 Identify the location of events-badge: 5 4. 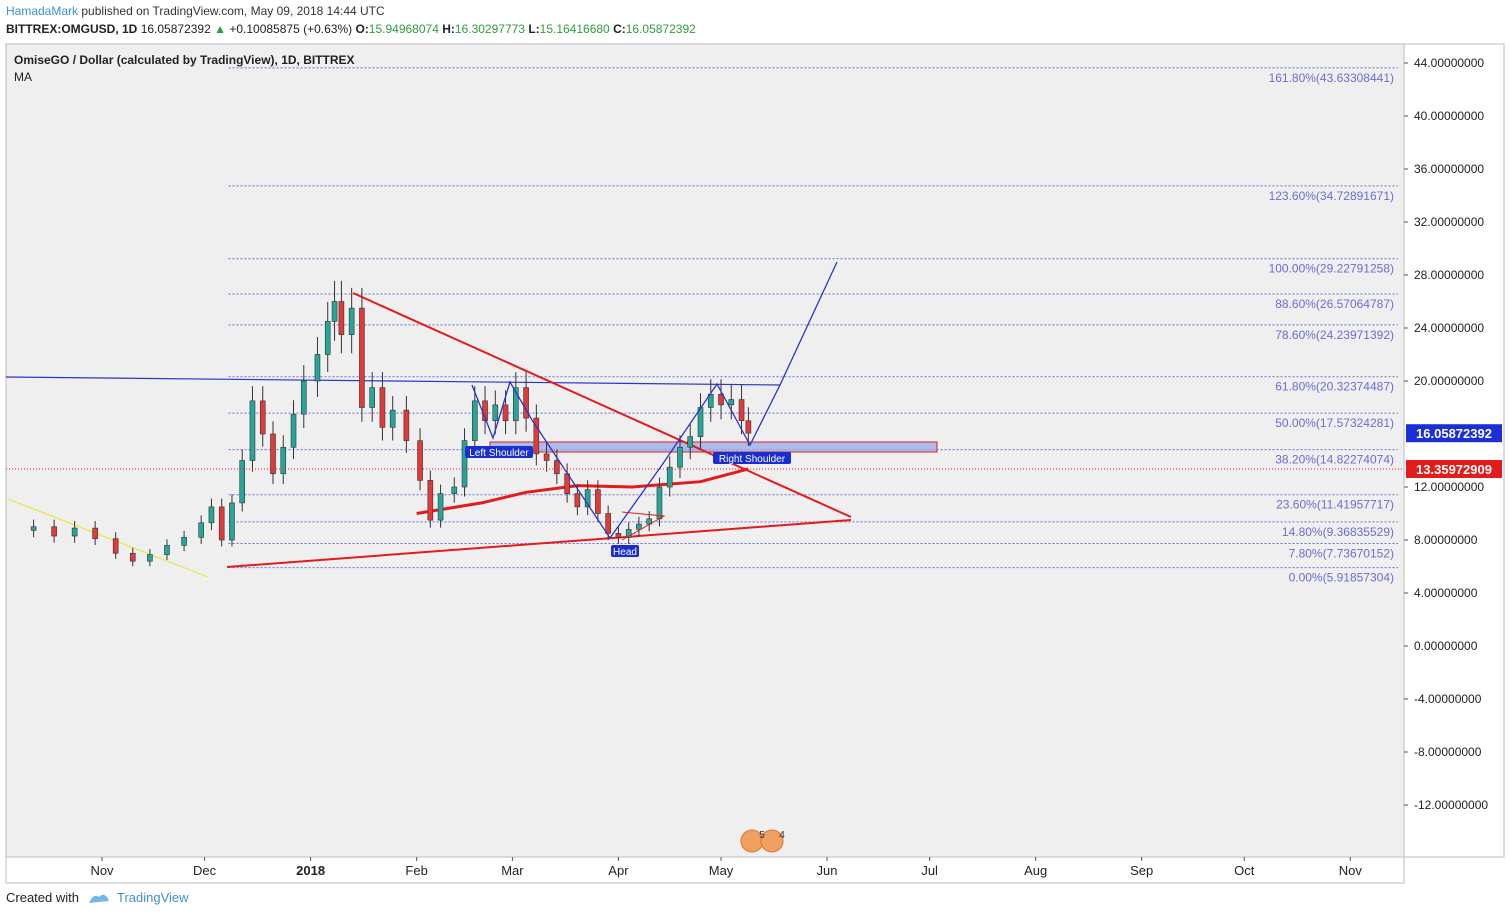
(762, 841).